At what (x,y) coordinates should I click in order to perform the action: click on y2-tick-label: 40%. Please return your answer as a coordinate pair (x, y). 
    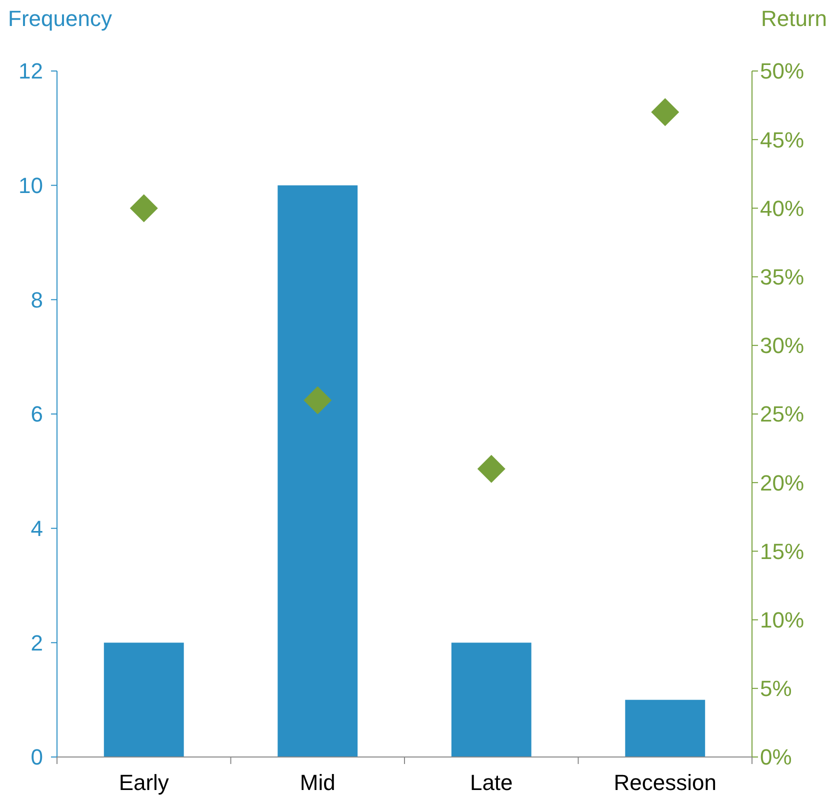
    Looking at the image, I should click on (782, 208).